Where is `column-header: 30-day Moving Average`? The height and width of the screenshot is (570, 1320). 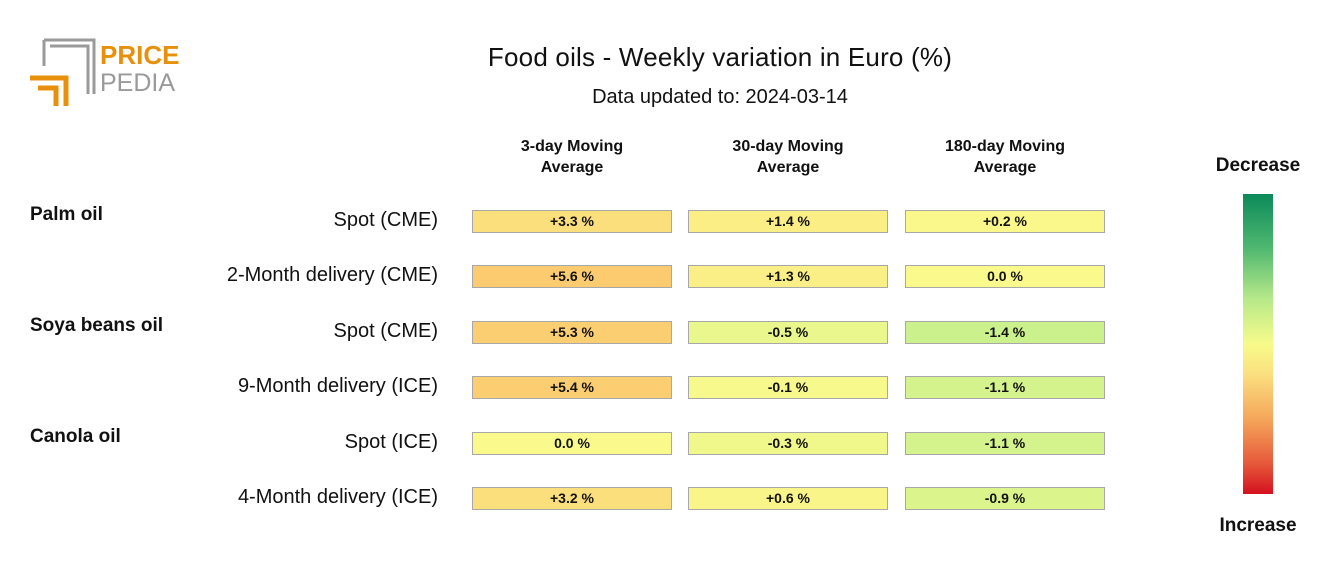 column-header: 30-day Moving Average is located at coordinates (788, 157).